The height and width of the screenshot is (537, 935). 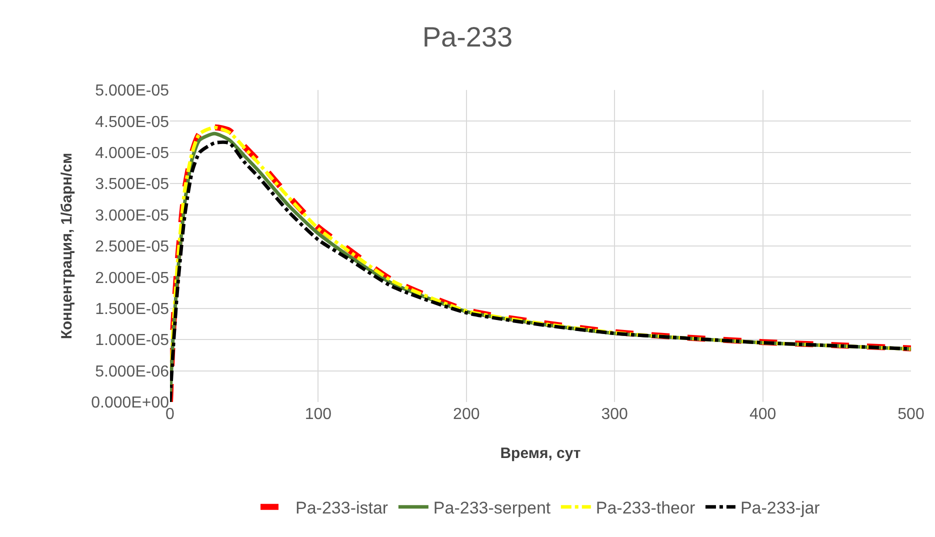 I want to click on x-tick-label: 500, so click(x=911, y=414).